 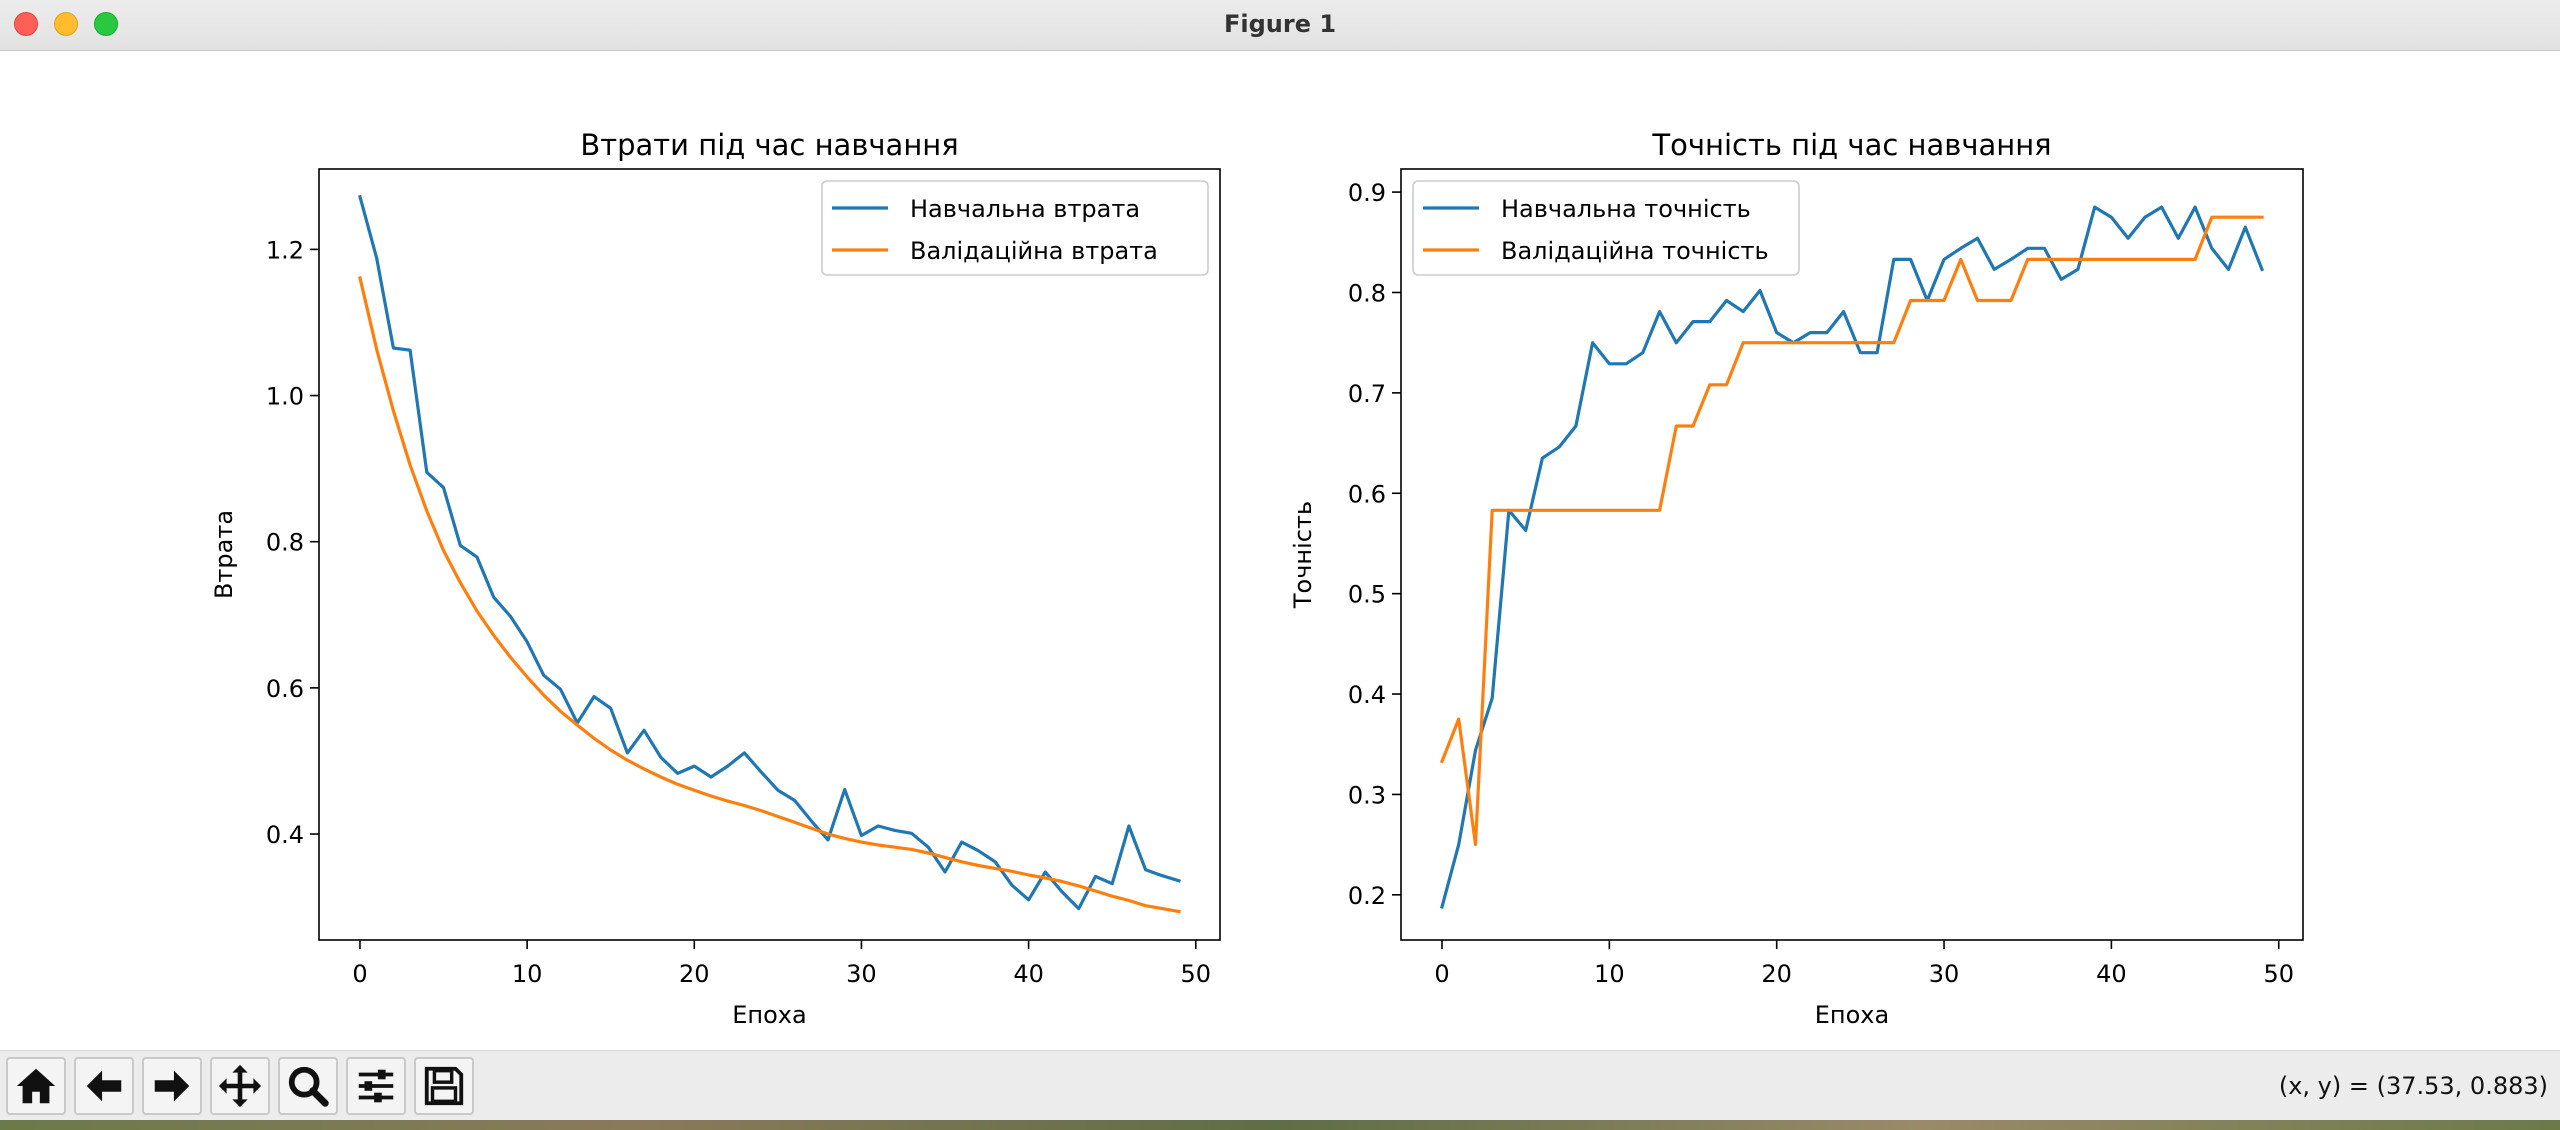 I want to click on navigation-toolbar: (x, y) = (37.53, 0.883), so click(x=1280, y=1085).